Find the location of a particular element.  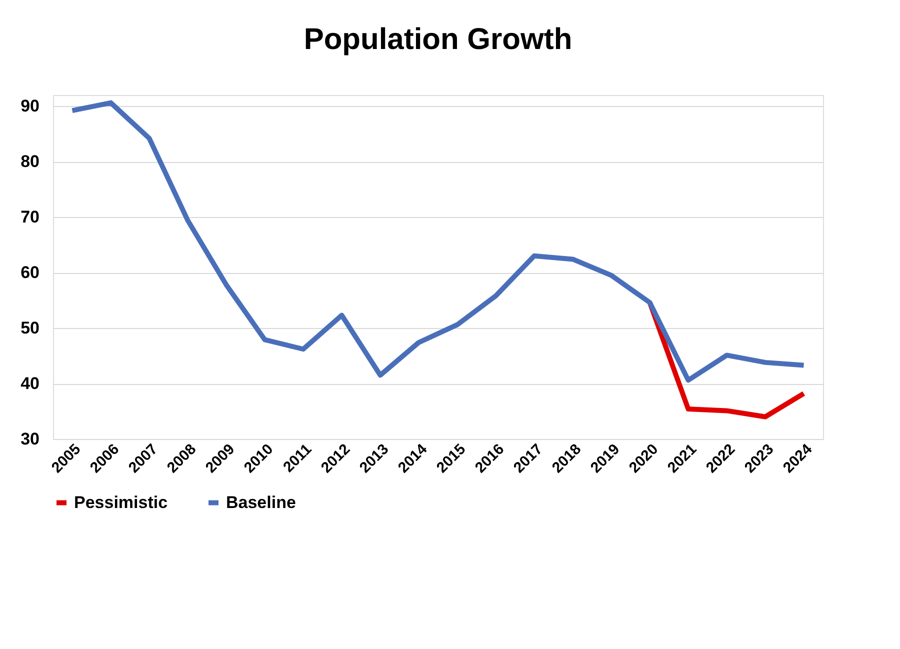

y-tick-label: 40 is located at coordinates (30, 384).